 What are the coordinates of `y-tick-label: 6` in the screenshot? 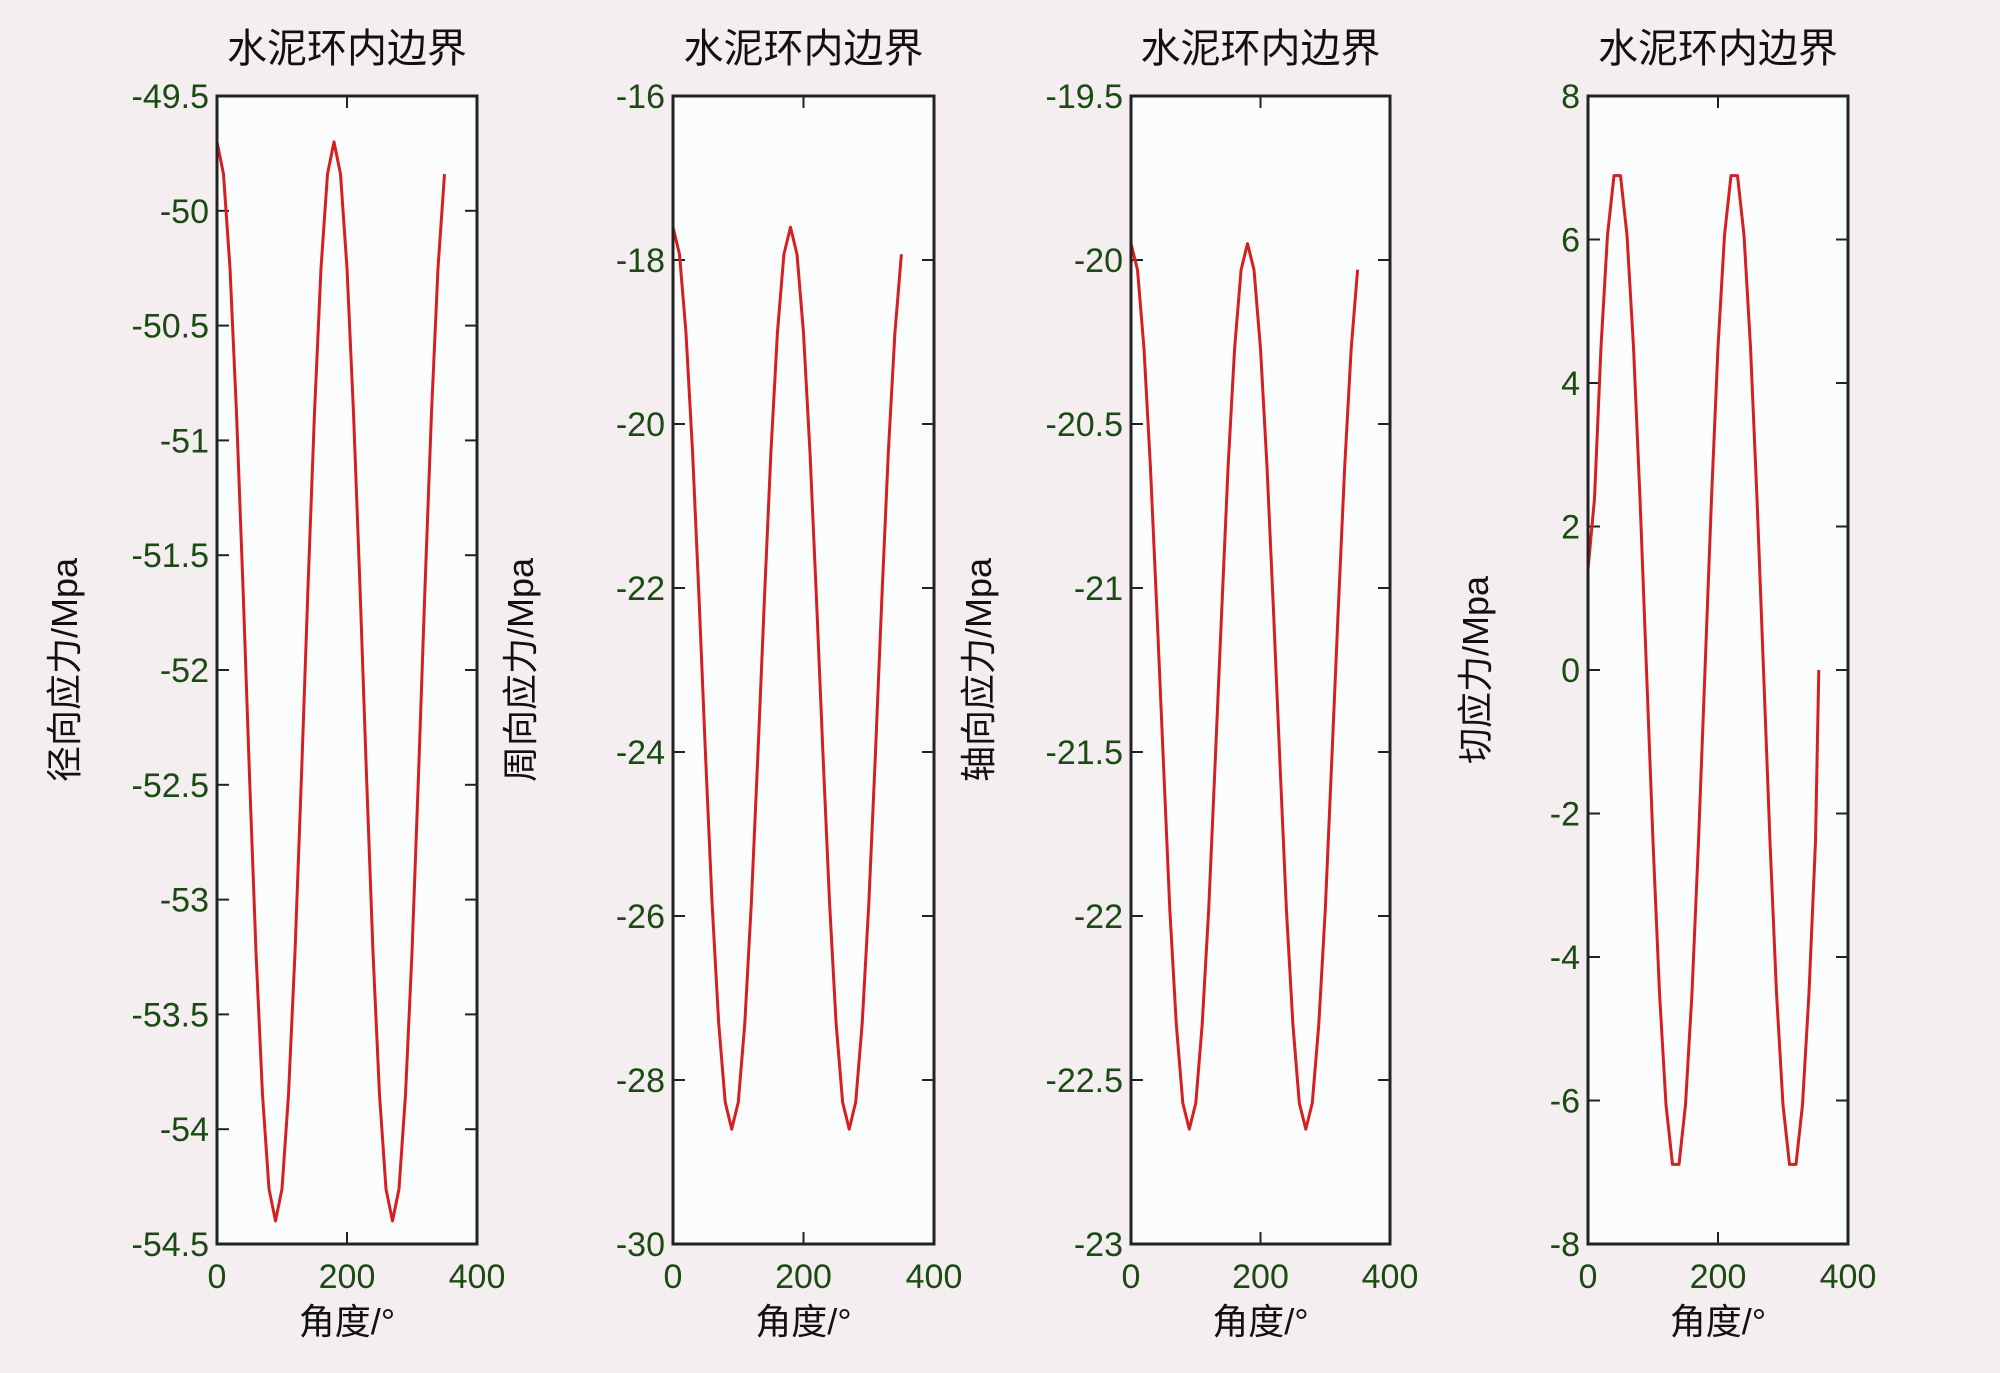 It's located at (1570, 241).